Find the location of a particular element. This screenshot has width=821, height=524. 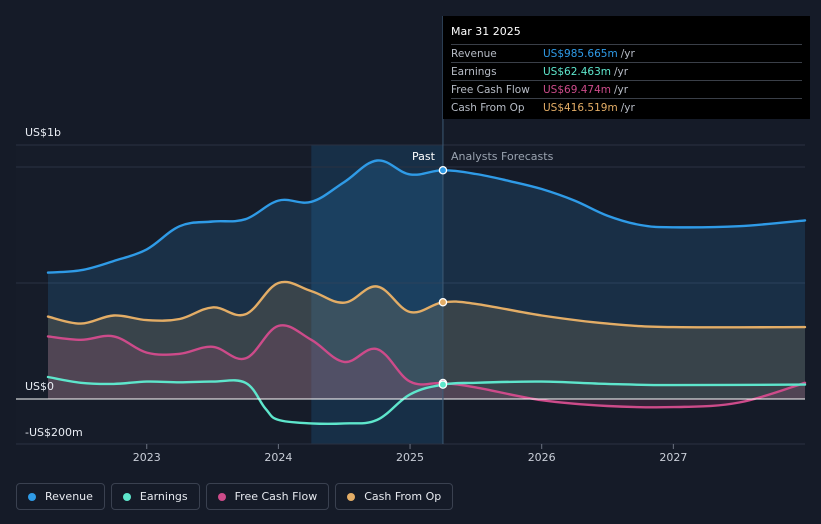

highlight-band is located at coordinates (377, 294).